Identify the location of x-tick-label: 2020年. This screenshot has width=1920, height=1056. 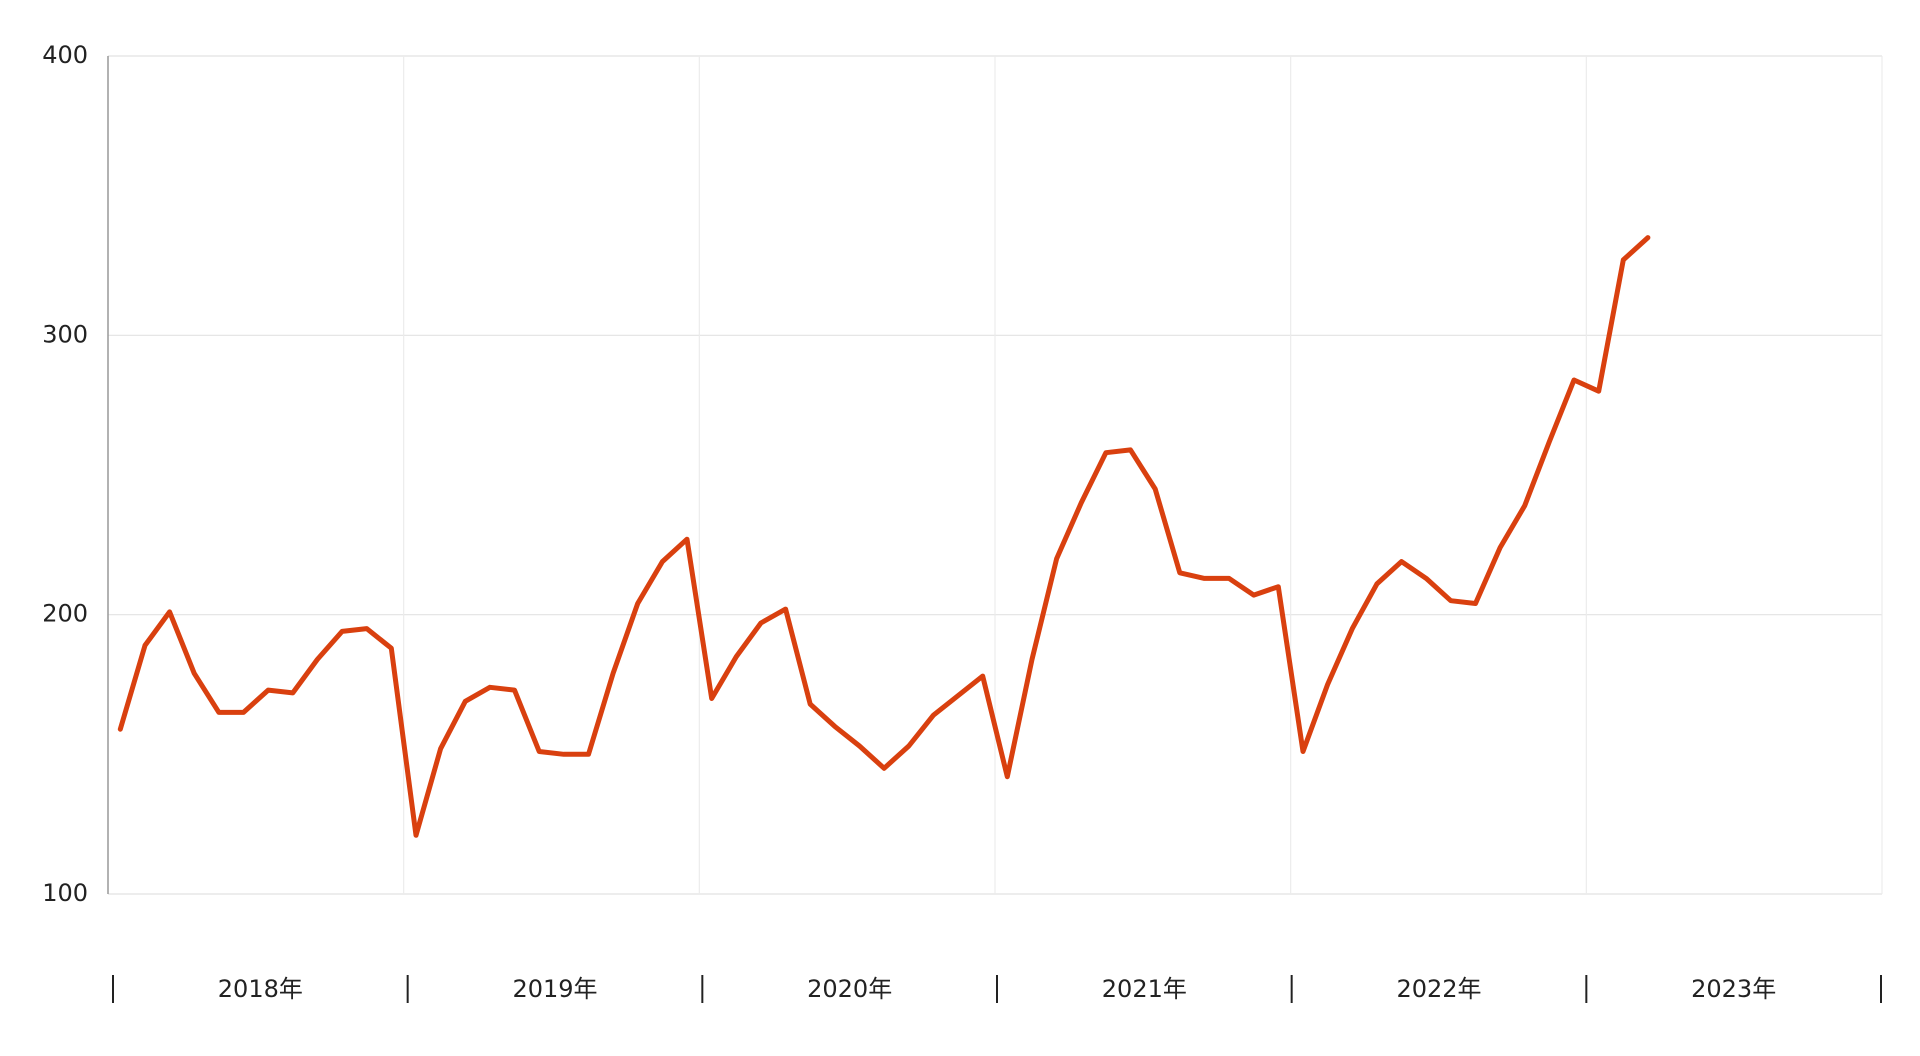
(849, 989).